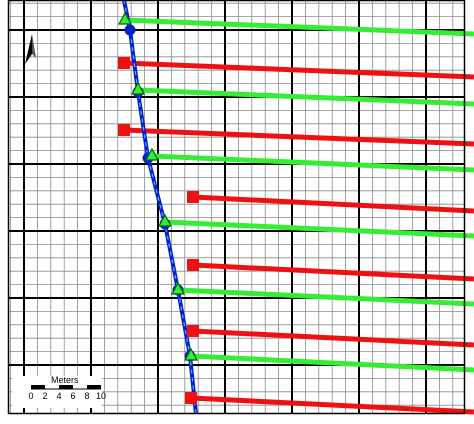 The image size is (474, 424). What do you see at coordinates (130, 30) in the screenshot?
I see `circle-marker` at bounding box center [130, 30].